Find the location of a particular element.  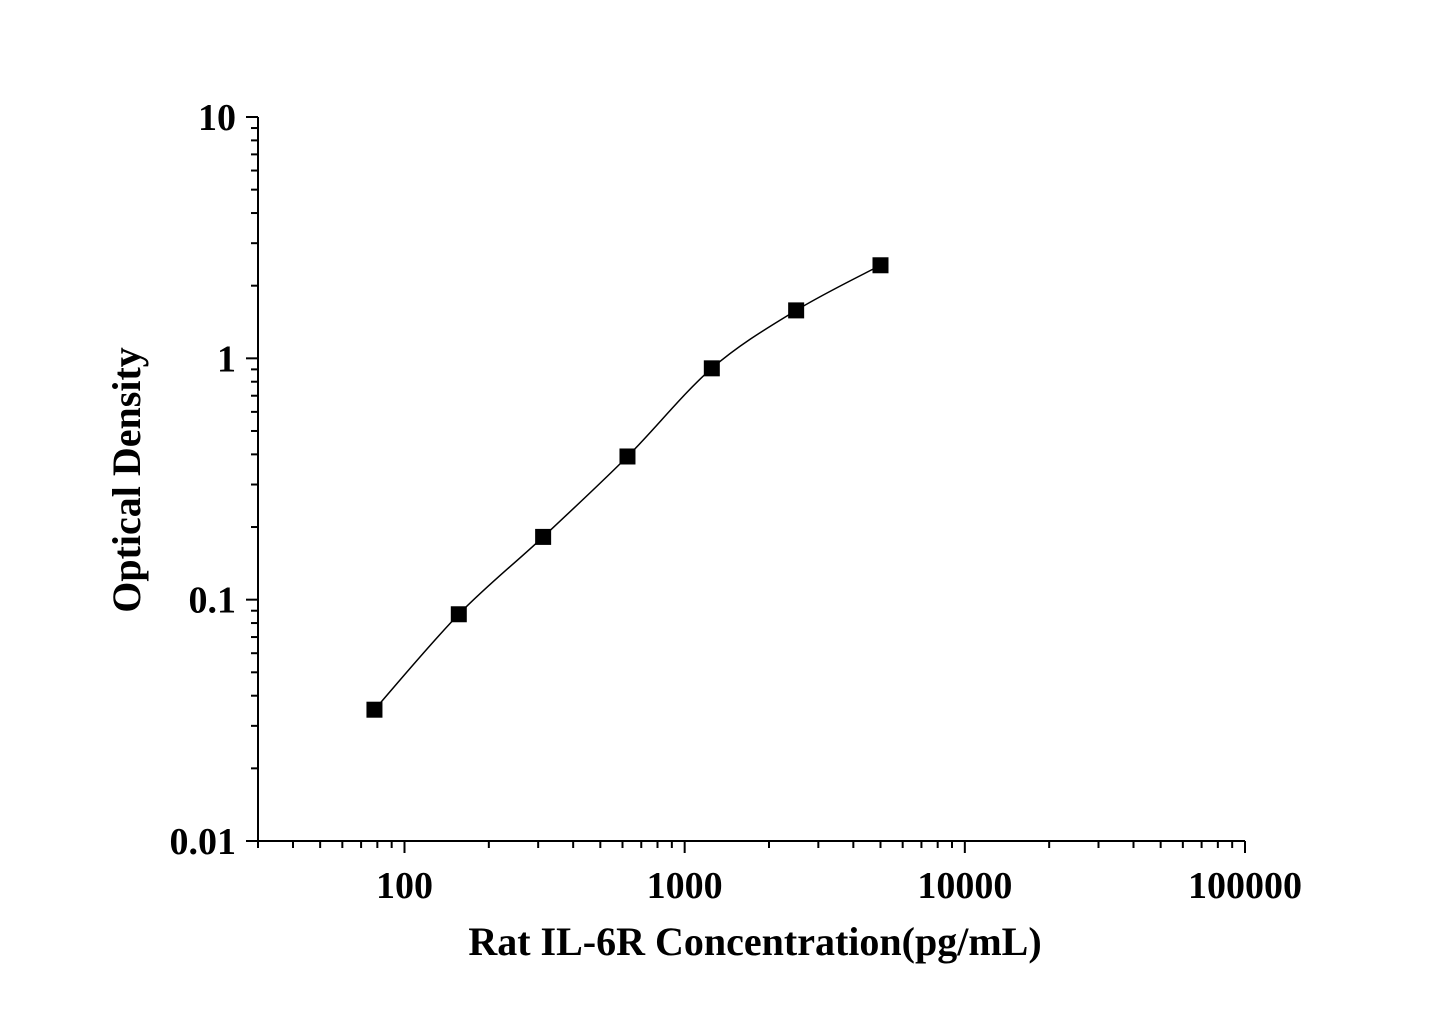

y-axis-label: Optical Density is located at coordinates (126, 480).